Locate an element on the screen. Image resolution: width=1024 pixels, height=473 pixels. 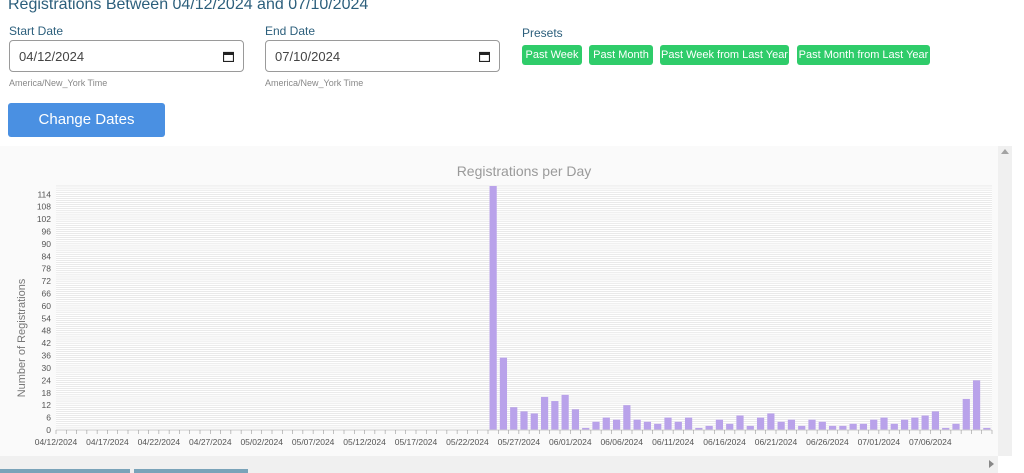
y-tick-label: 54 is located at coordinates (47, 318).